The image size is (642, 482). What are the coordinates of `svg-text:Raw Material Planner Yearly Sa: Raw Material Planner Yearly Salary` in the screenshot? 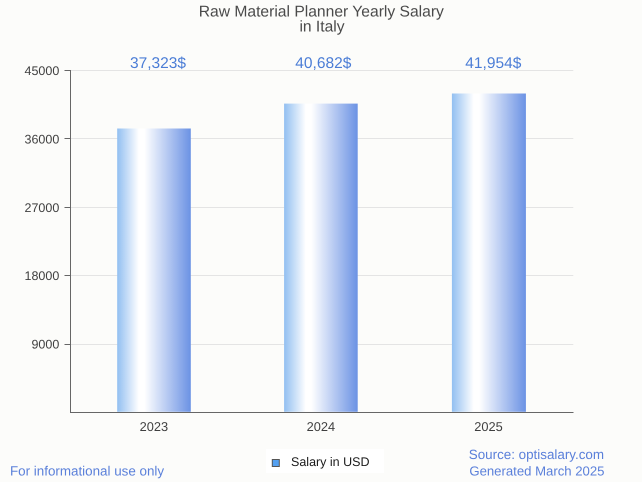 It's located at (321, 12).